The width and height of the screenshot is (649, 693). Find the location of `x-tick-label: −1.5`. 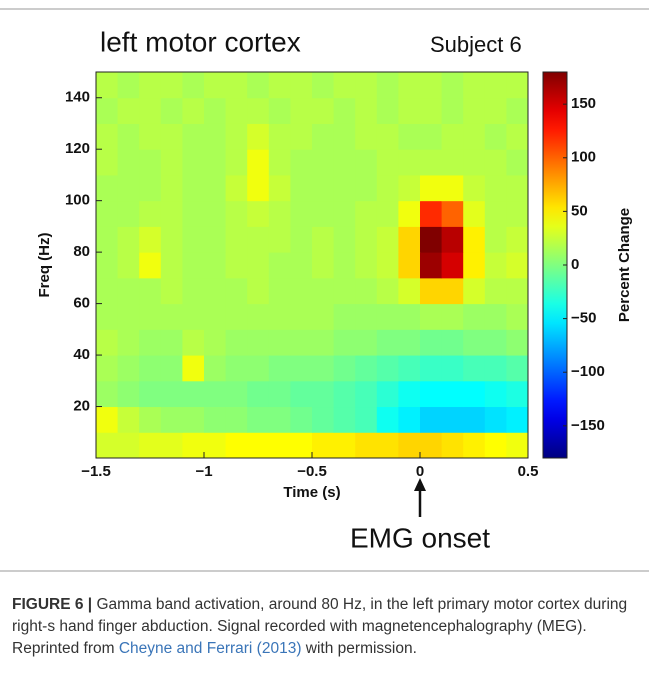

x-tick-label: −1.5 is located at coordinates (96, 471).